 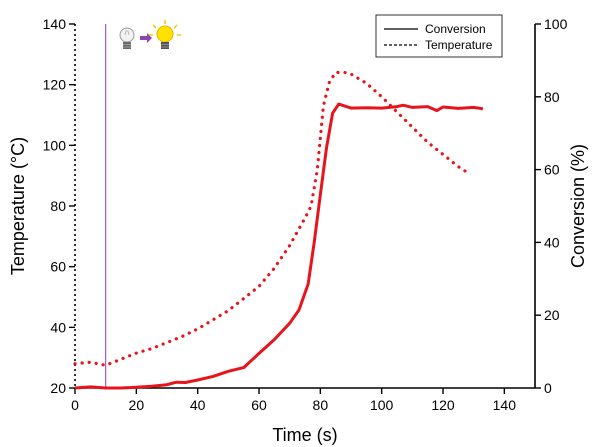 What do you see at coordinates (321, 405) in the screenshot?
I see `x-tick-label: 80` at bounding box center [321, 405].